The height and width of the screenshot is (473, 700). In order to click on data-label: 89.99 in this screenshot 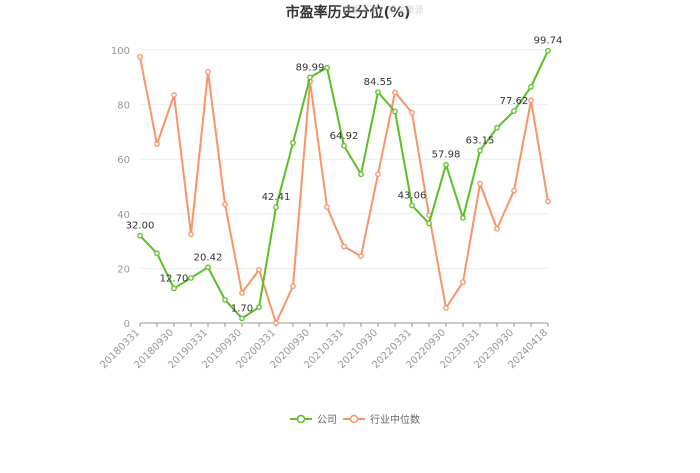, I will do `click(310, 67)`.